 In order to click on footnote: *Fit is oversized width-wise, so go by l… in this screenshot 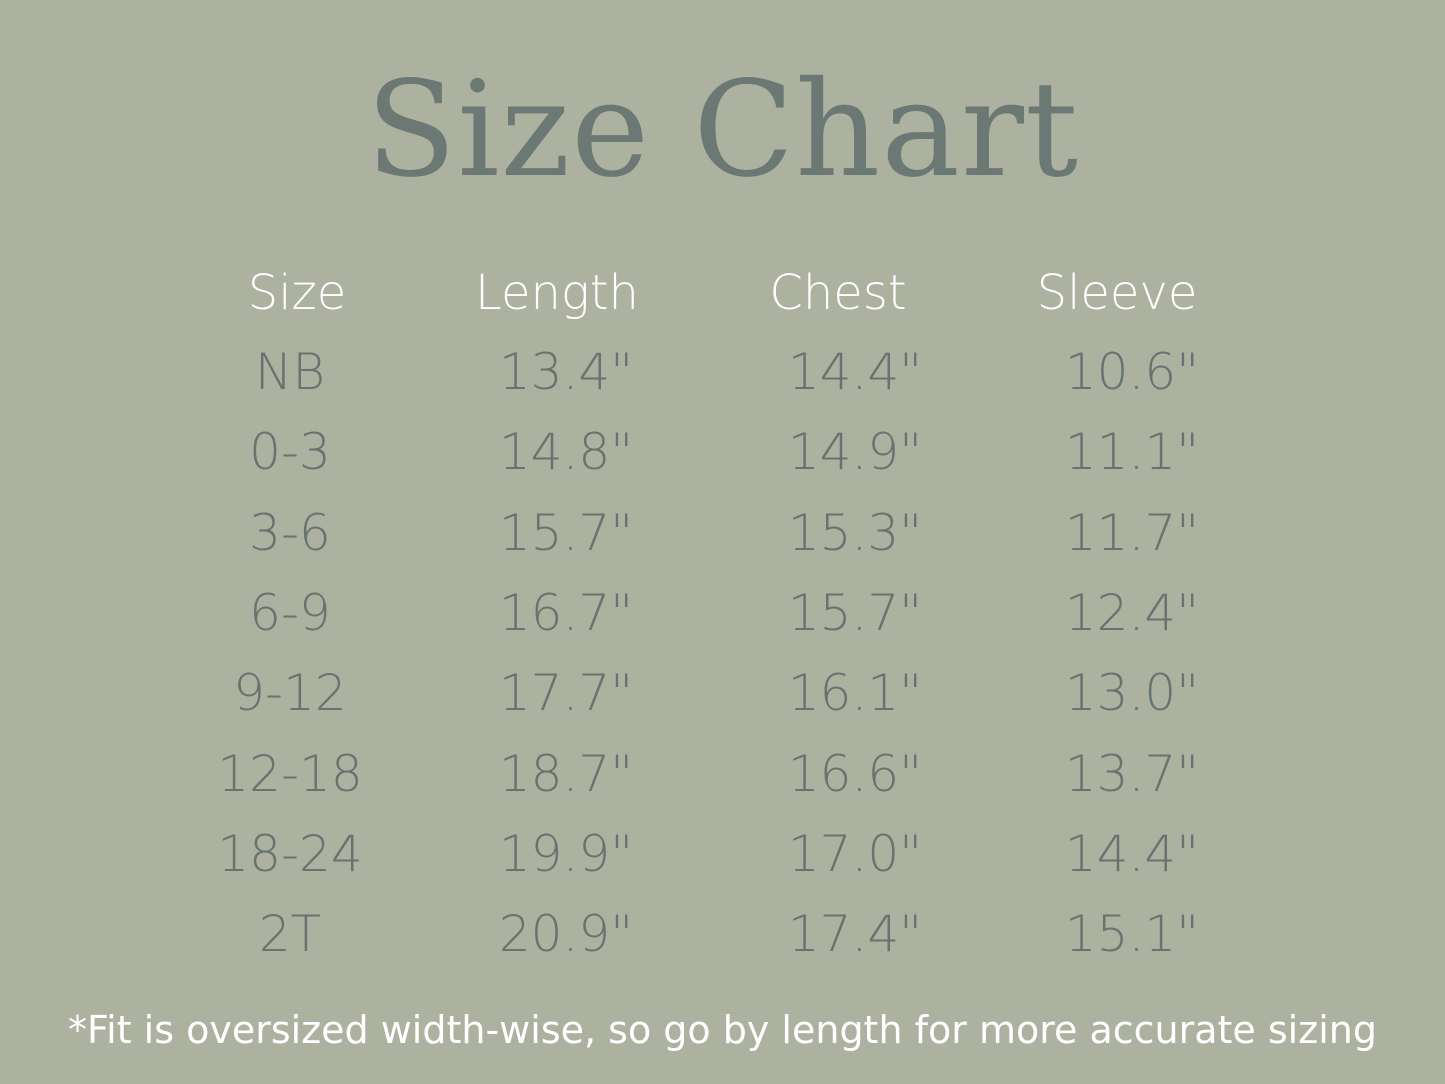, I will do `click(722, 1030)`.